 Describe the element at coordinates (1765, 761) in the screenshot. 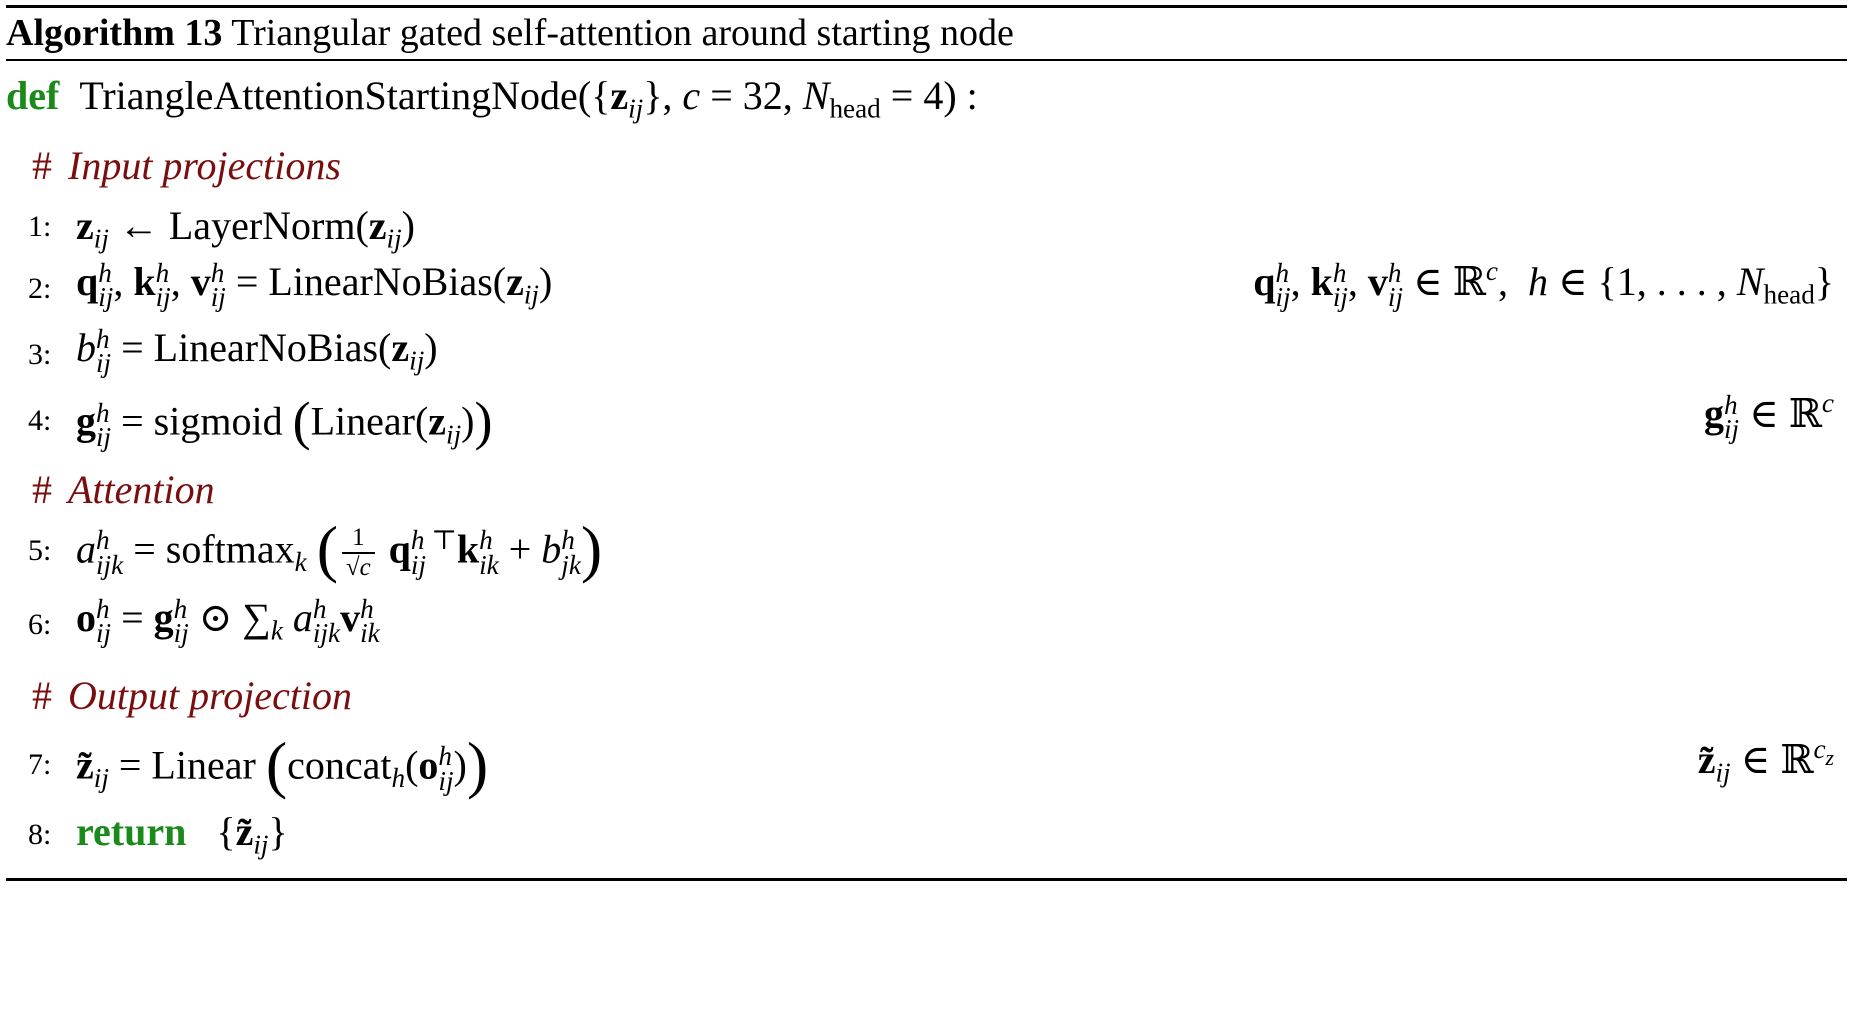

I see `line-7-annotation: z̃ij ∈ ℝcz` at that location.